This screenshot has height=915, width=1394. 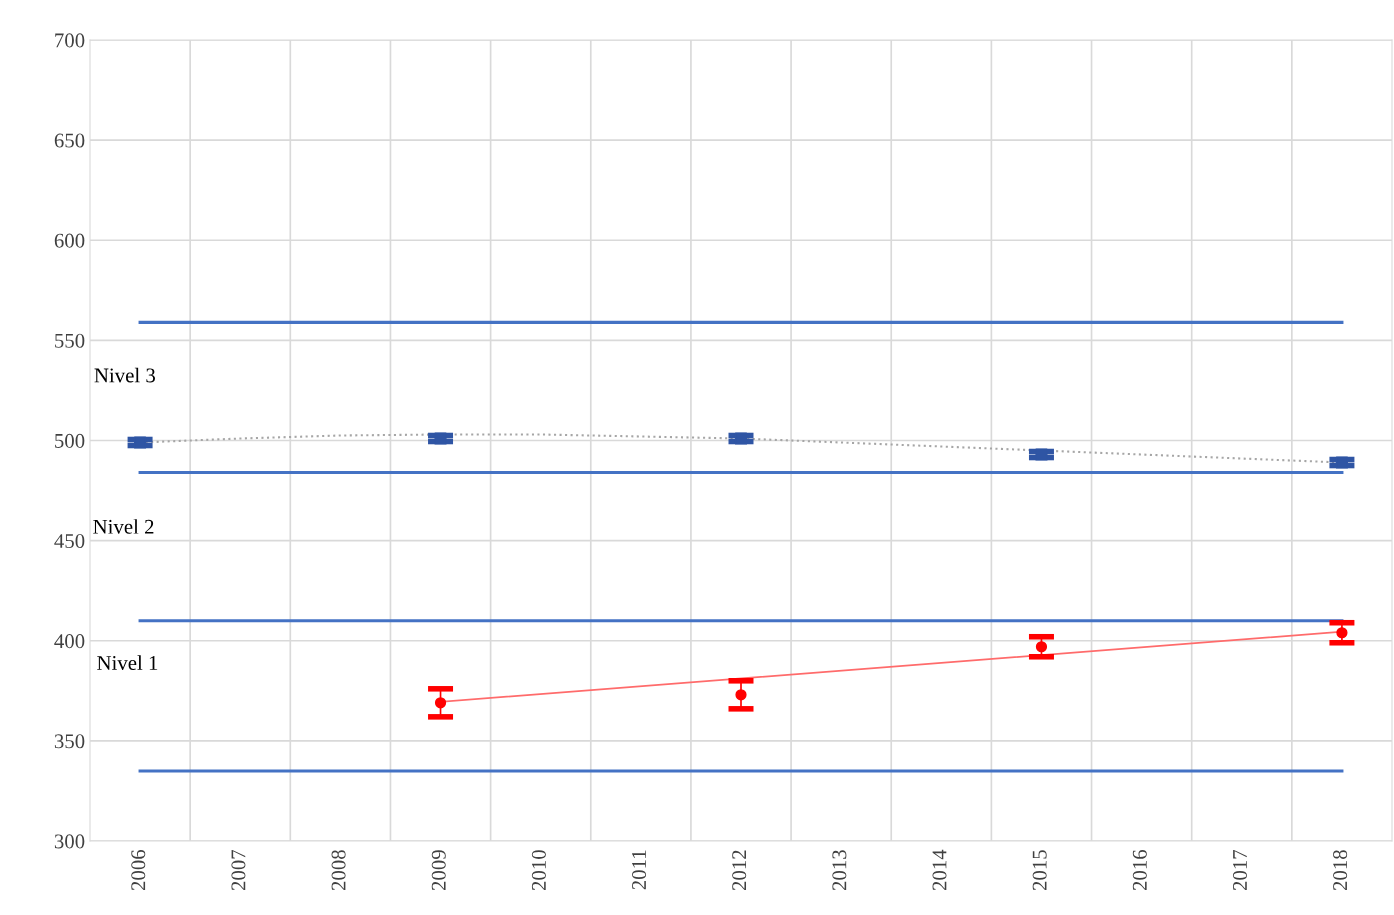 I want to click on x-tick-label: 2017, so click(x=1239, y=870).